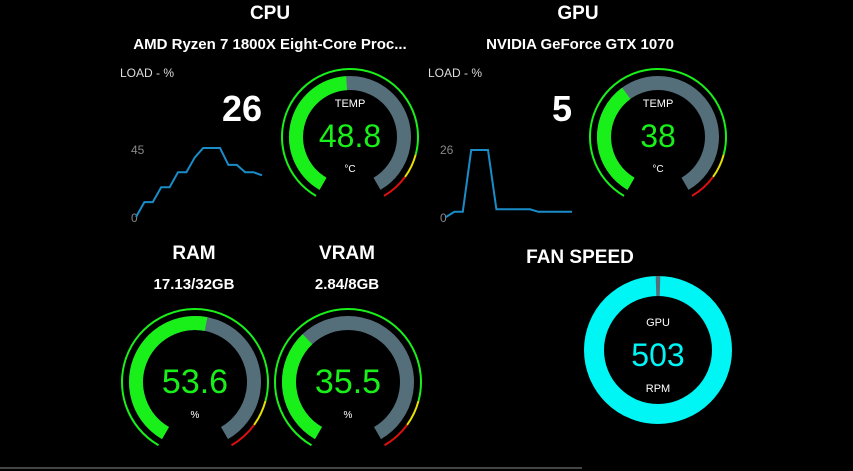  What do you see at coordinates (199, 182) in the screenshot?
I see `cpu-load-graph` at bounding box center [199, 182].